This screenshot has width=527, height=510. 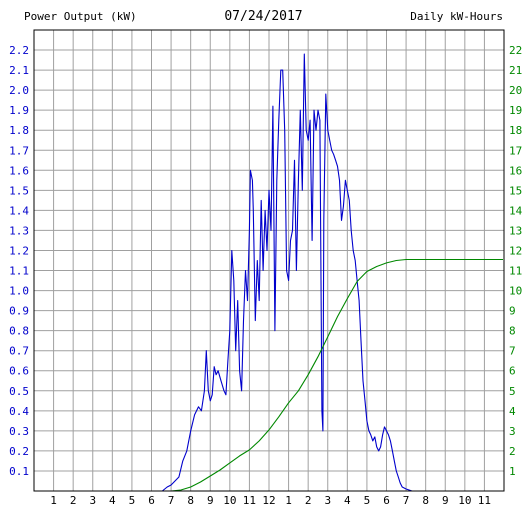 What do you see at coordinates (19, 271) in the screenshot?
I see `left-tick-label: 1.1` at bounding box center [19, 271].